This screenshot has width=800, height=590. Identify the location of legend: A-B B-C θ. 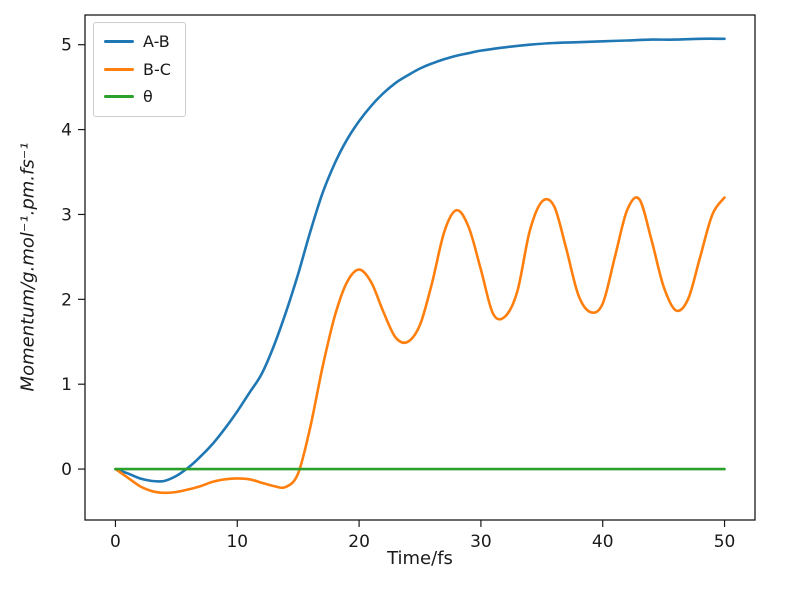
(139, 69).